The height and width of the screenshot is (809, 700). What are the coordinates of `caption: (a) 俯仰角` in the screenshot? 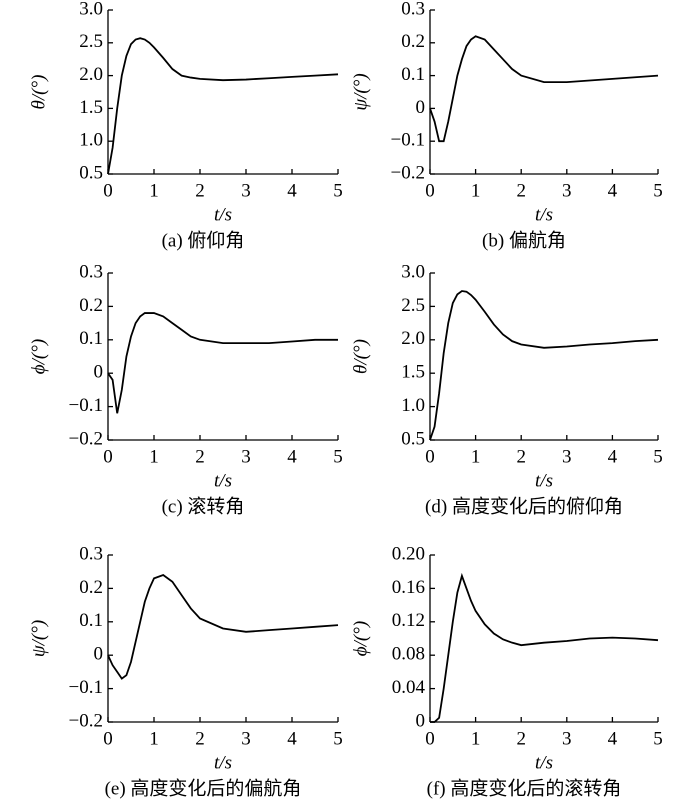 It's located at (203, 240).